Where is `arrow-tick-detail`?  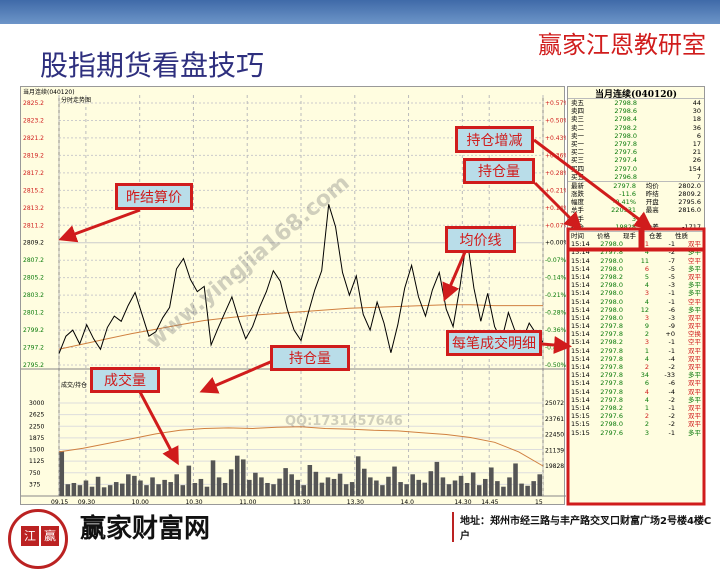 arrow-tick-detail is located at coordinates (556, 345).